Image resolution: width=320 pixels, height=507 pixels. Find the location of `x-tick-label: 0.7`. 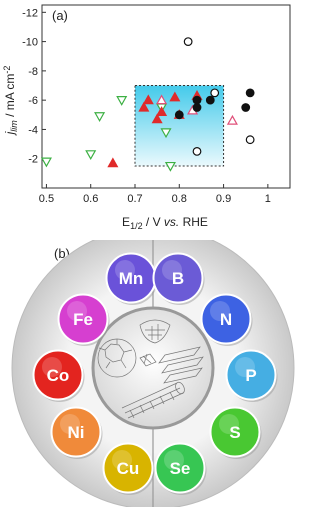

x-tick-label: 0.7 is located at coordinates (134, 199).